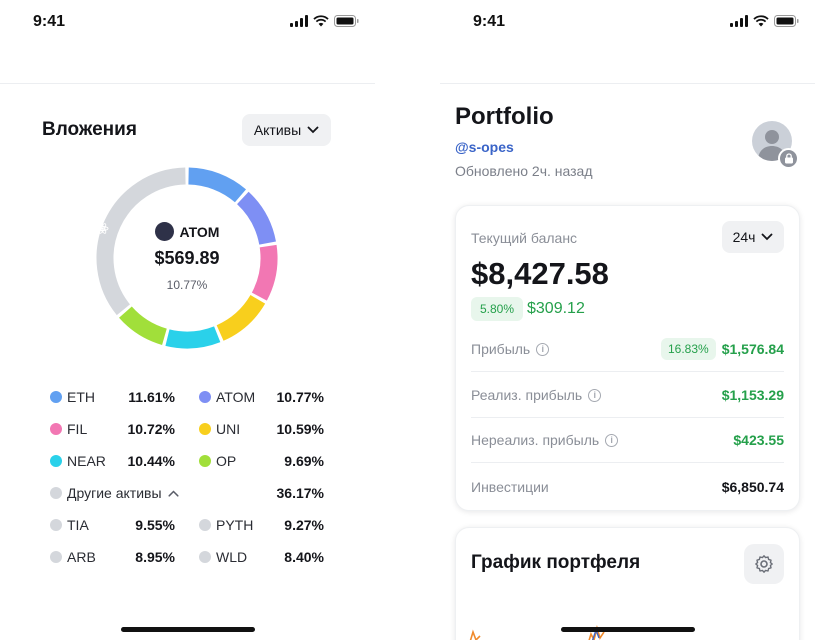 Image resolution: width=815 pixels, height=640 pixels. Describe the element at coordinates (313, 130) in the screenshot. I see `chevron-down-icon` at that location.